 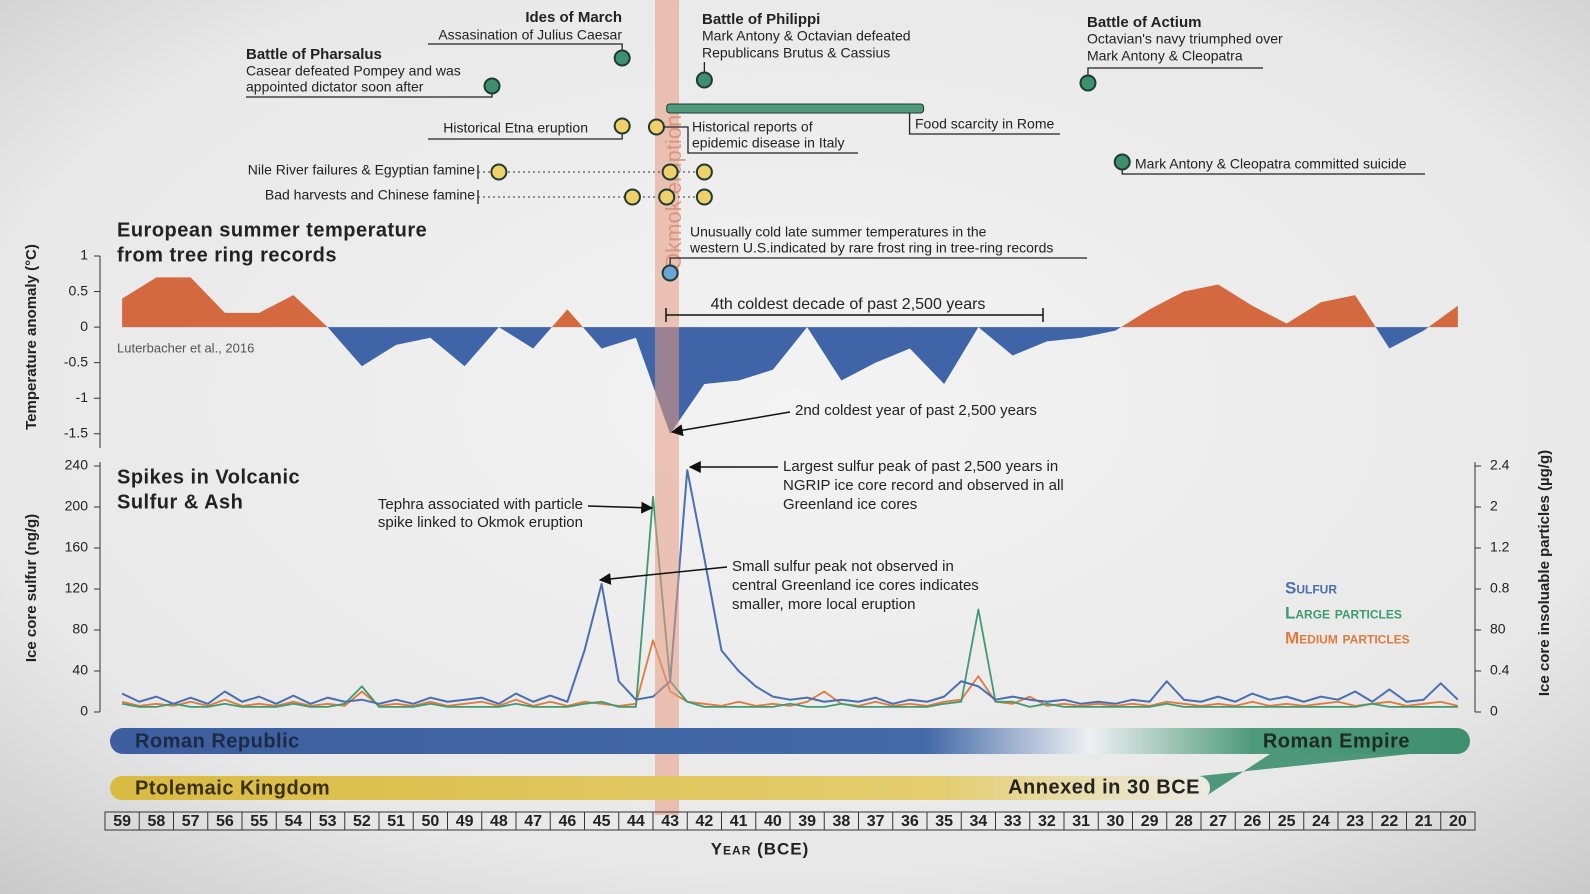 What do you see at coordinates (84, 711) in the screenshot?
I see `y-tick-label: 0` at bounding box center [84, 711].